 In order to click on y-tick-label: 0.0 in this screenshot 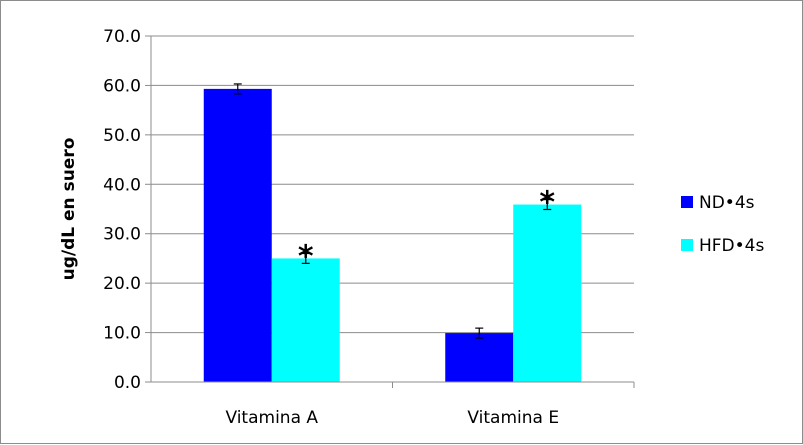, I will do `click(127, 383)`.